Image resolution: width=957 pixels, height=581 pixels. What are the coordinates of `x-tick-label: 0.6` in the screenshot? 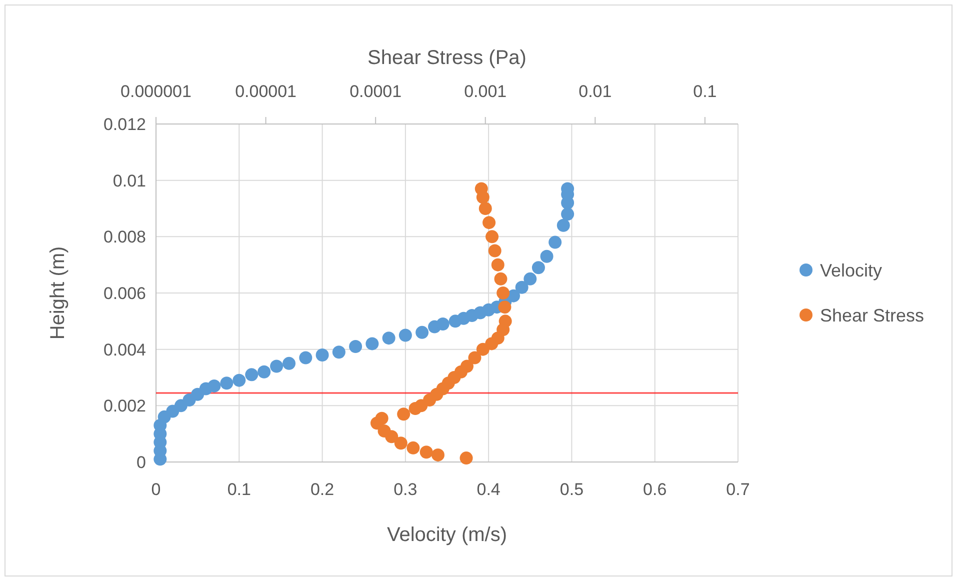 It's located at (655, 489).